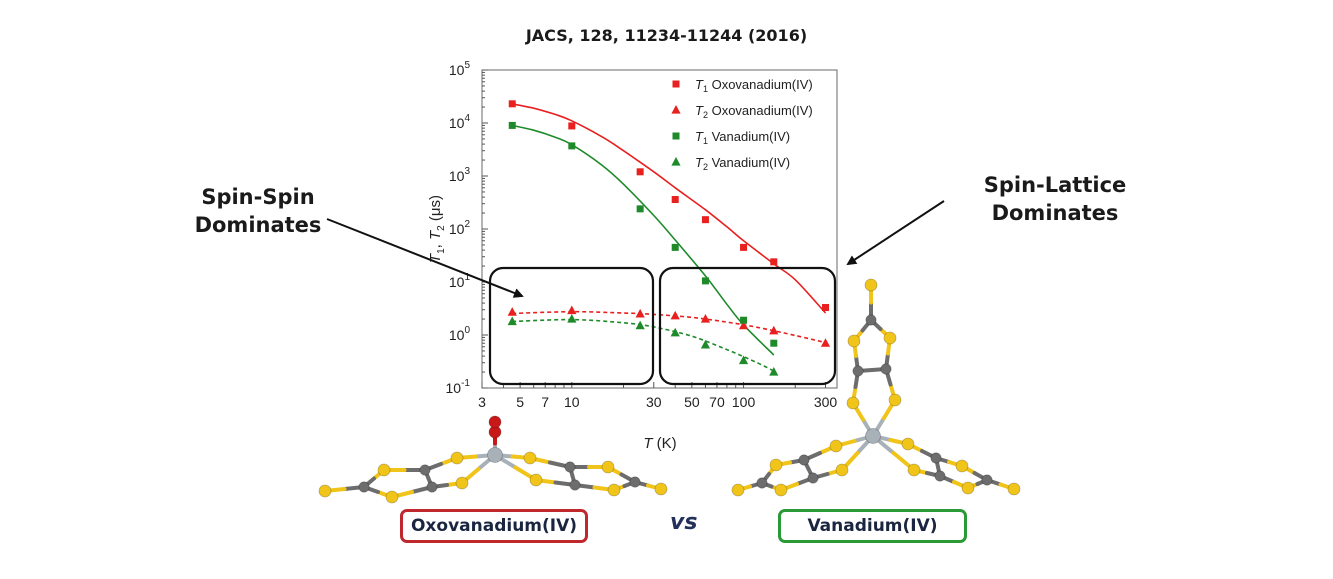 The width and height of the screenshot is (1333, 579). Describe the element at coordinates (460, 228) in the screenshot. I see `y-tick-label: 10²` at that location.